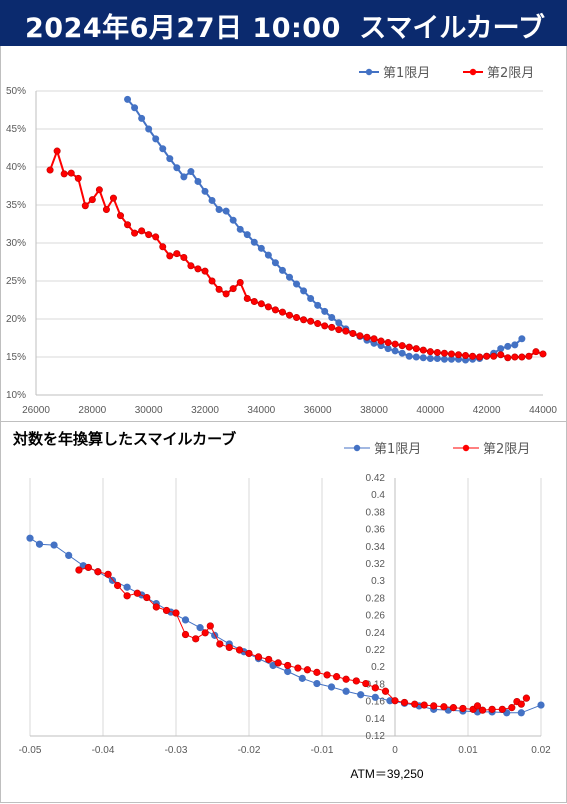 The height and width of the screenshot is (804, 567). Describe the element at coordinates (16, 129) in the screenshot. I see `y-tick-label: 45%` at that location.